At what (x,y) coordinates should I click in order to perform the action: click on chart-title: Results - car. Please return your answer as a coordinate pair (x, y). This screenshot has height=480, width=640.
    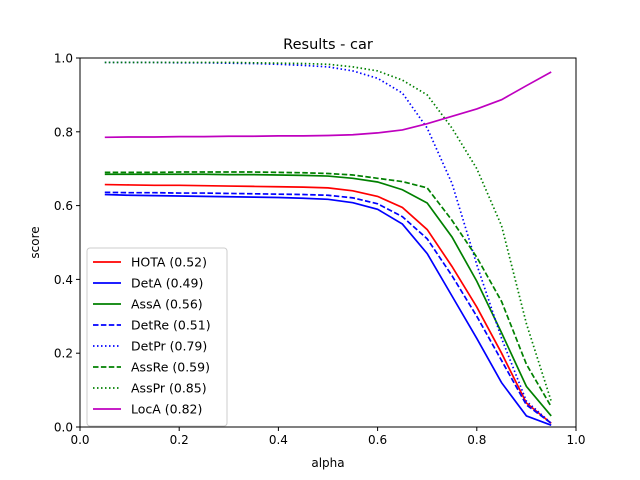
    Looking at the image, I should click on (328, 45).